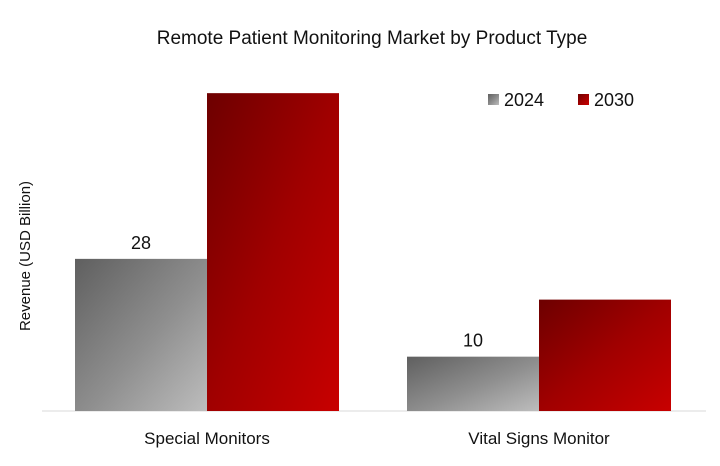  What do you see at coordinates (493, 99) in the screenshot?
I see `legend-swatch-2024` at bounding box center [493, 99].